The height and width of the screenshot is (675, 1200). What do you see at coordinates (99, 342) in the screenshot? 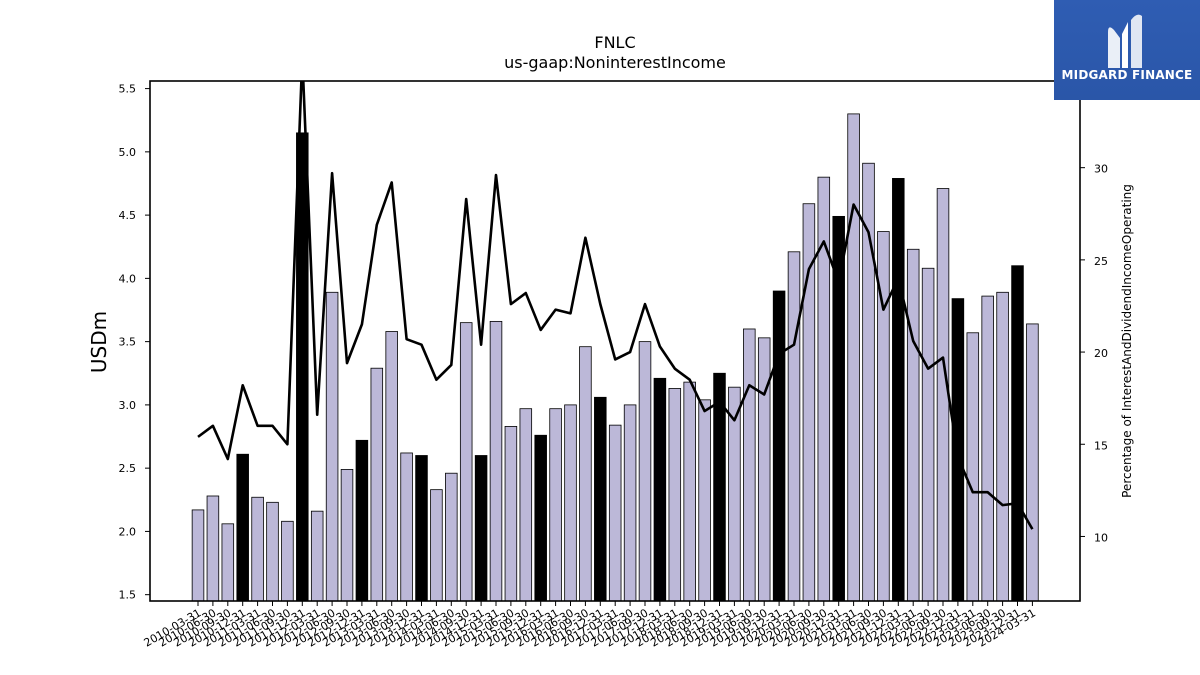
I see `y-axis-label: USDm` at bounding box center [99, 342].